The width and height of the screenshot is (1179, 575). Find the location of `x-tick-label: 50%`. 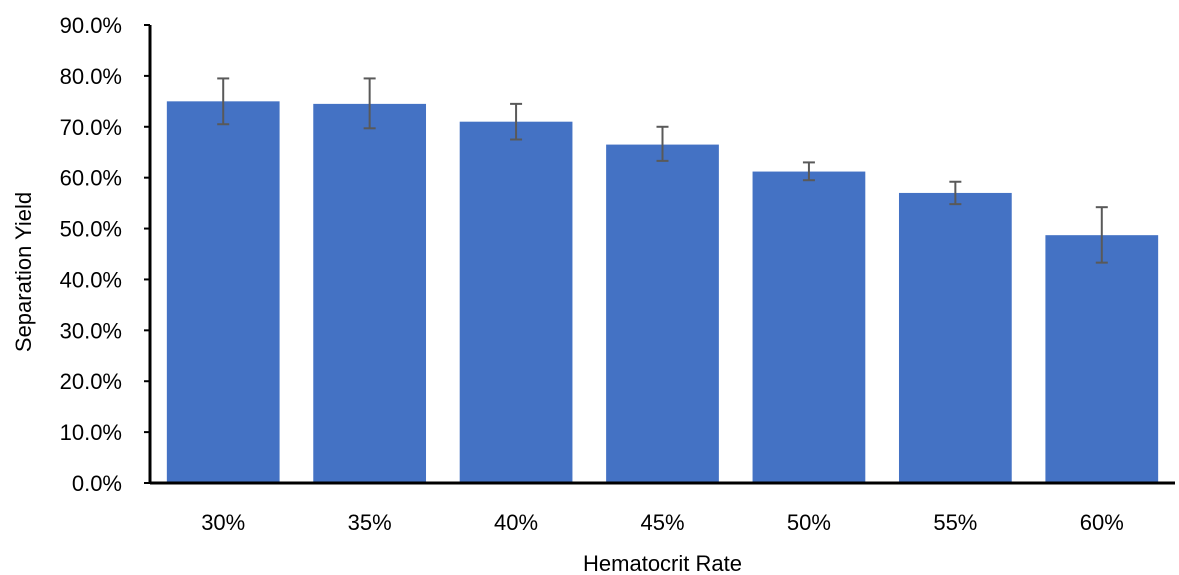

x-tick-label: 50% is located at coordinates (809, 522).